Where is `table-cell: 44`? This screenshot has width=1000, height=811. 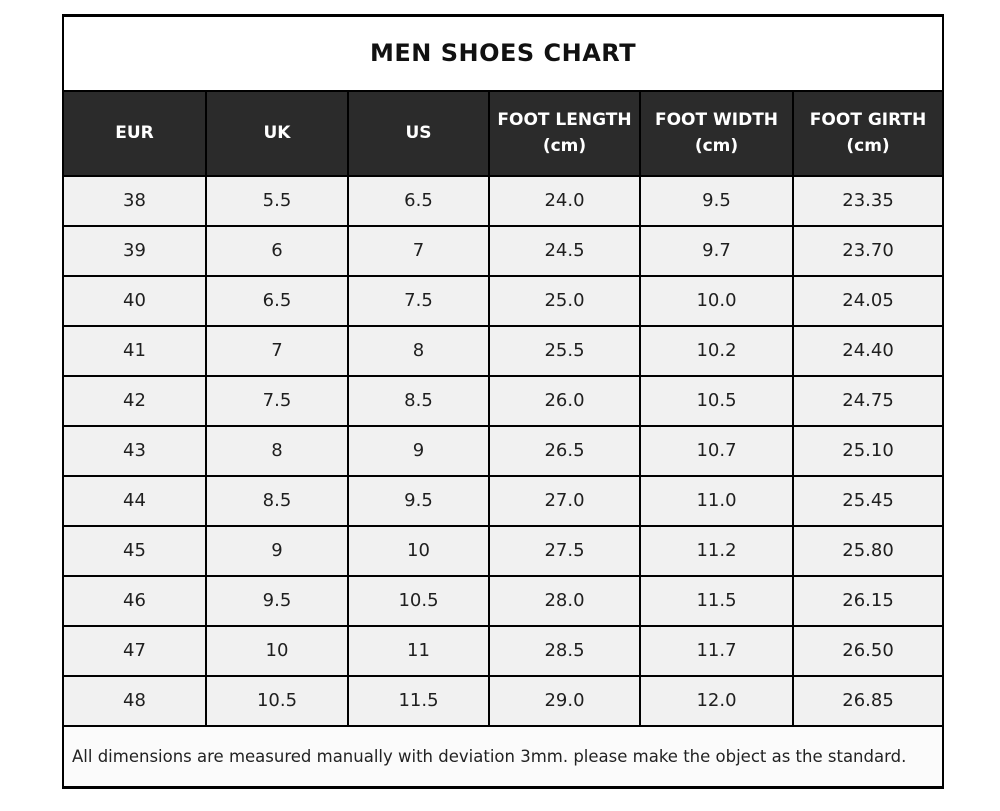 table-cell: 44 is located at coordinates (134, 500).